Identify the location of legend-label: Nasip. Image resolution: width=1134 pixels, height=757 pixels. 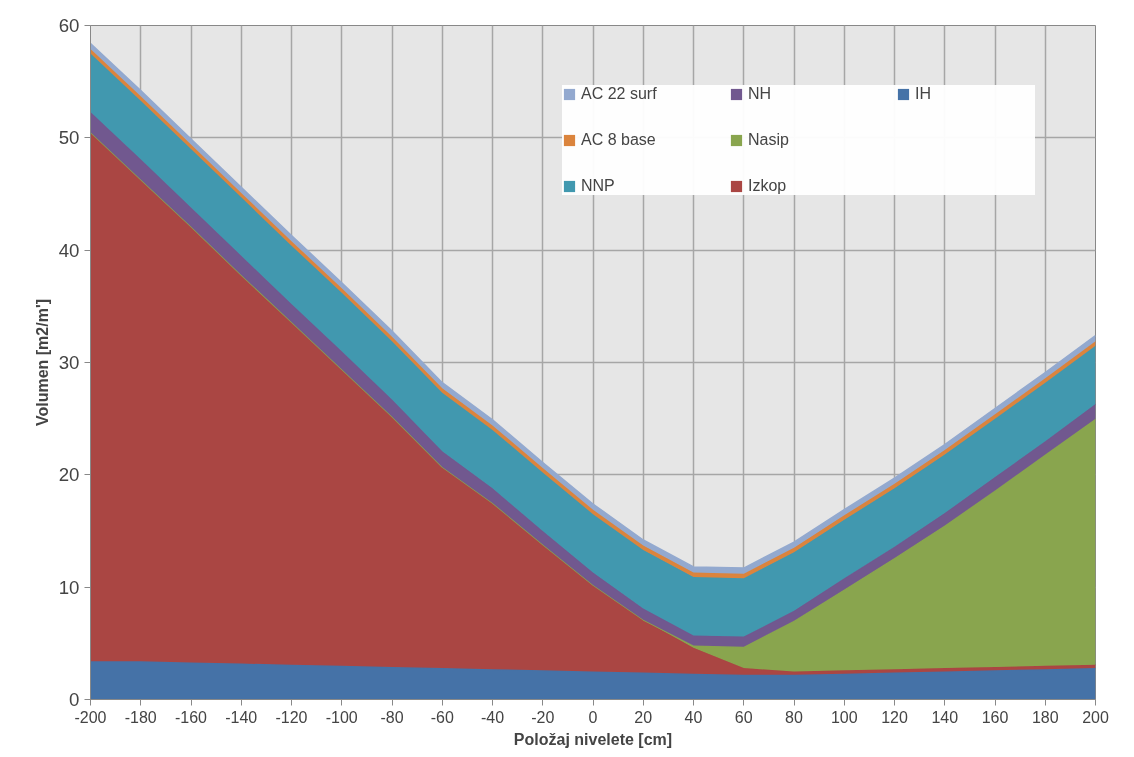
(769, 140).